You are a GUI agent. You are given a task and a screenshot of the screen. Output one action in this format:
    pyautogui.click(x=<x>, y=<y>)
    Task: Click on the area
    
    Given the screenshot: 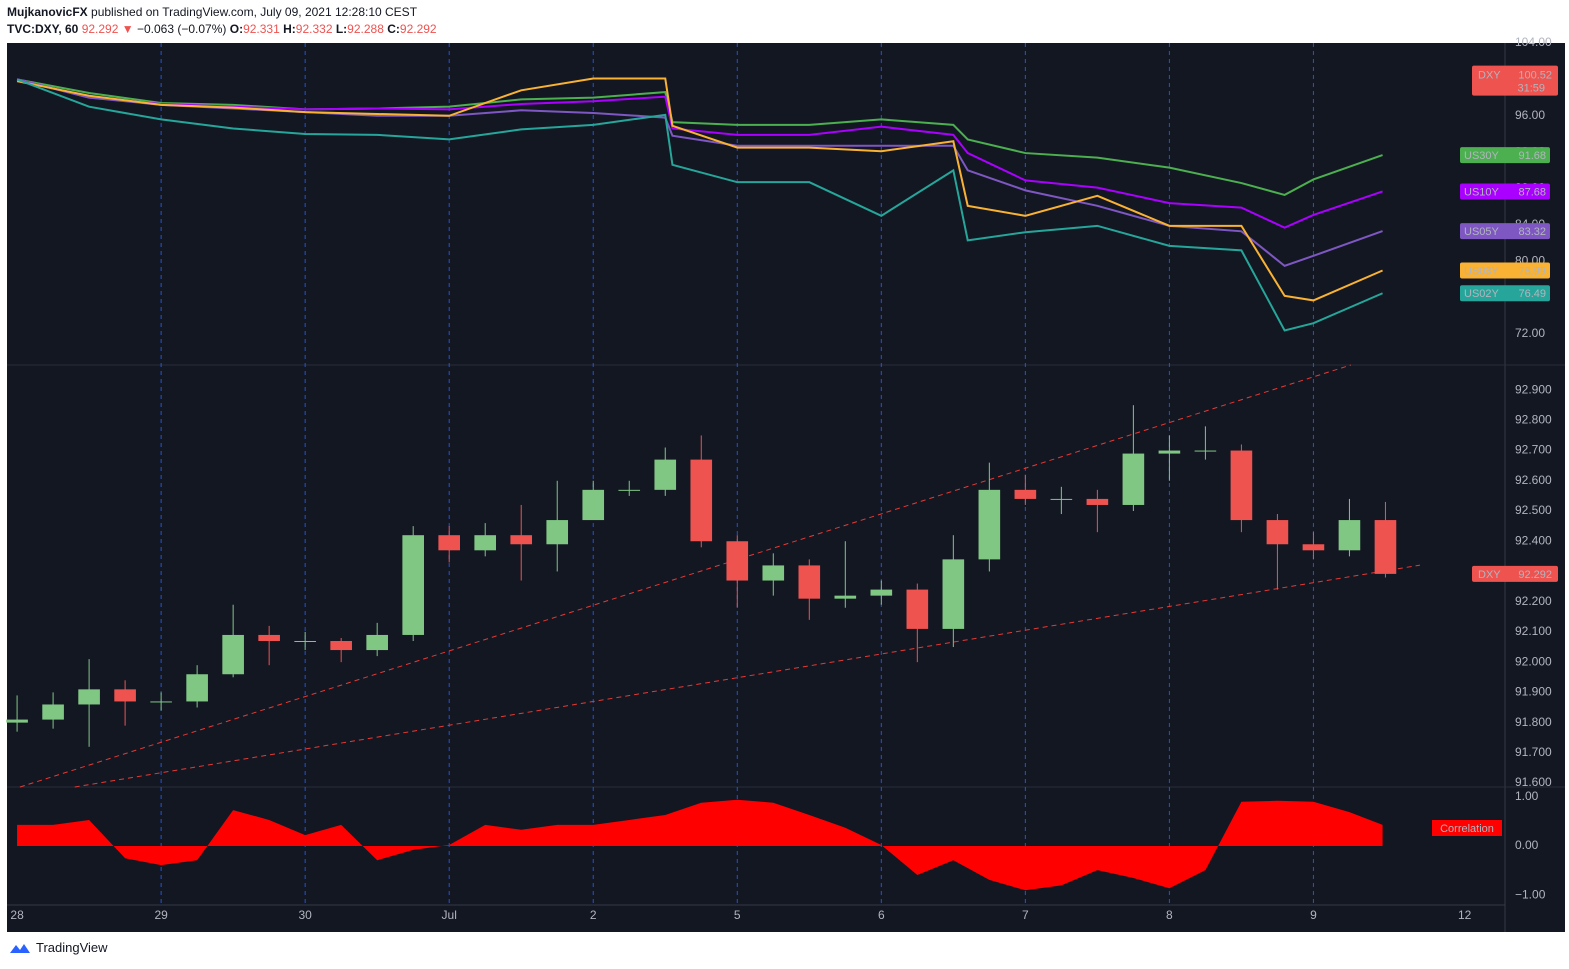 What is the action you would take?
    pyautogui.click(x=700, y=845)
    